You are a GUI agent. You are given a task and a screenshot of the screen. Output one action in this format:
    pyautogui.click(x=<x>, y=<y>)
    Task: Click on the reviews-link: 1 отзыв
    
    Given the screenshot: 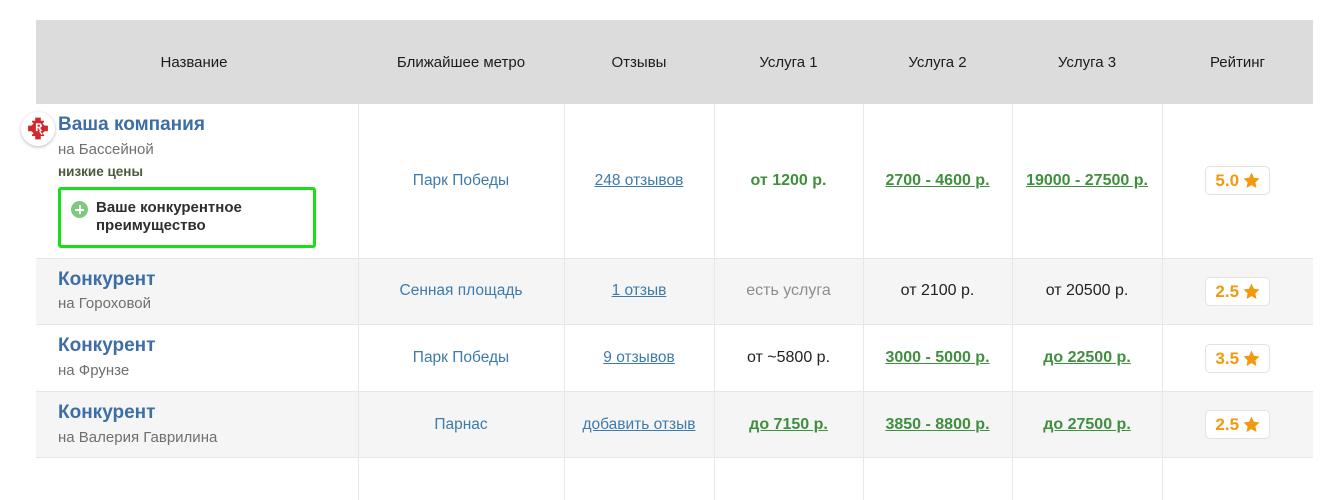 What is the action you would take?
    pyautogui.click(x=639, y=291)
    